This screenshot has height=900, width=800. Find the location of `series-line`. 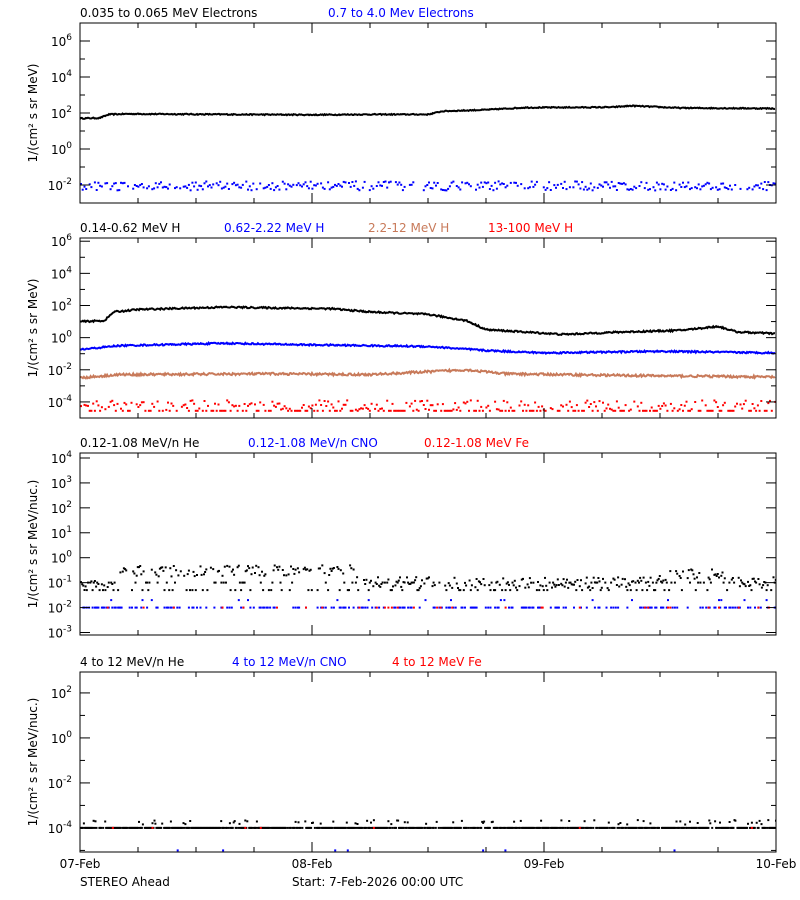

series-line is located at coordinates (428, 112).